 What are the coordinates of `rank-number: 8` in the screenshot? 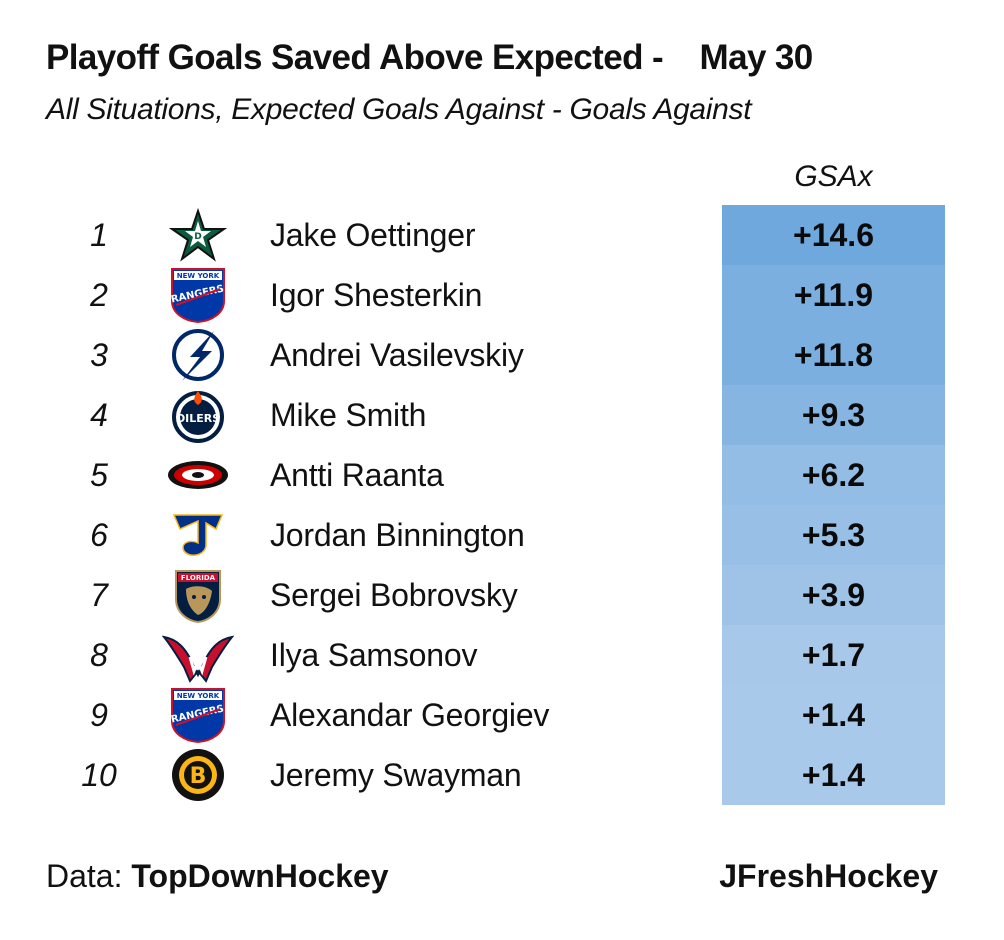 It's located at (99, 655).